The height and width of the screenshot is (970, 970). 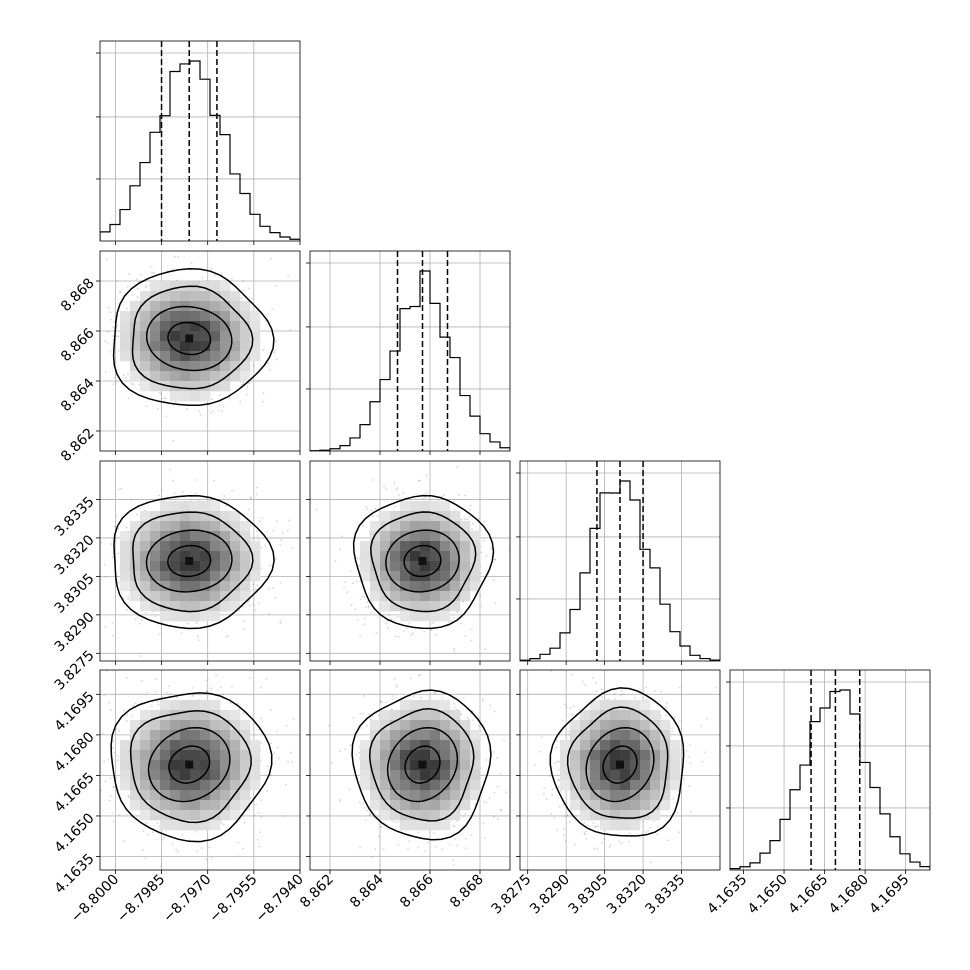 I want to click on panel-frame, so click(x=200, y=351).